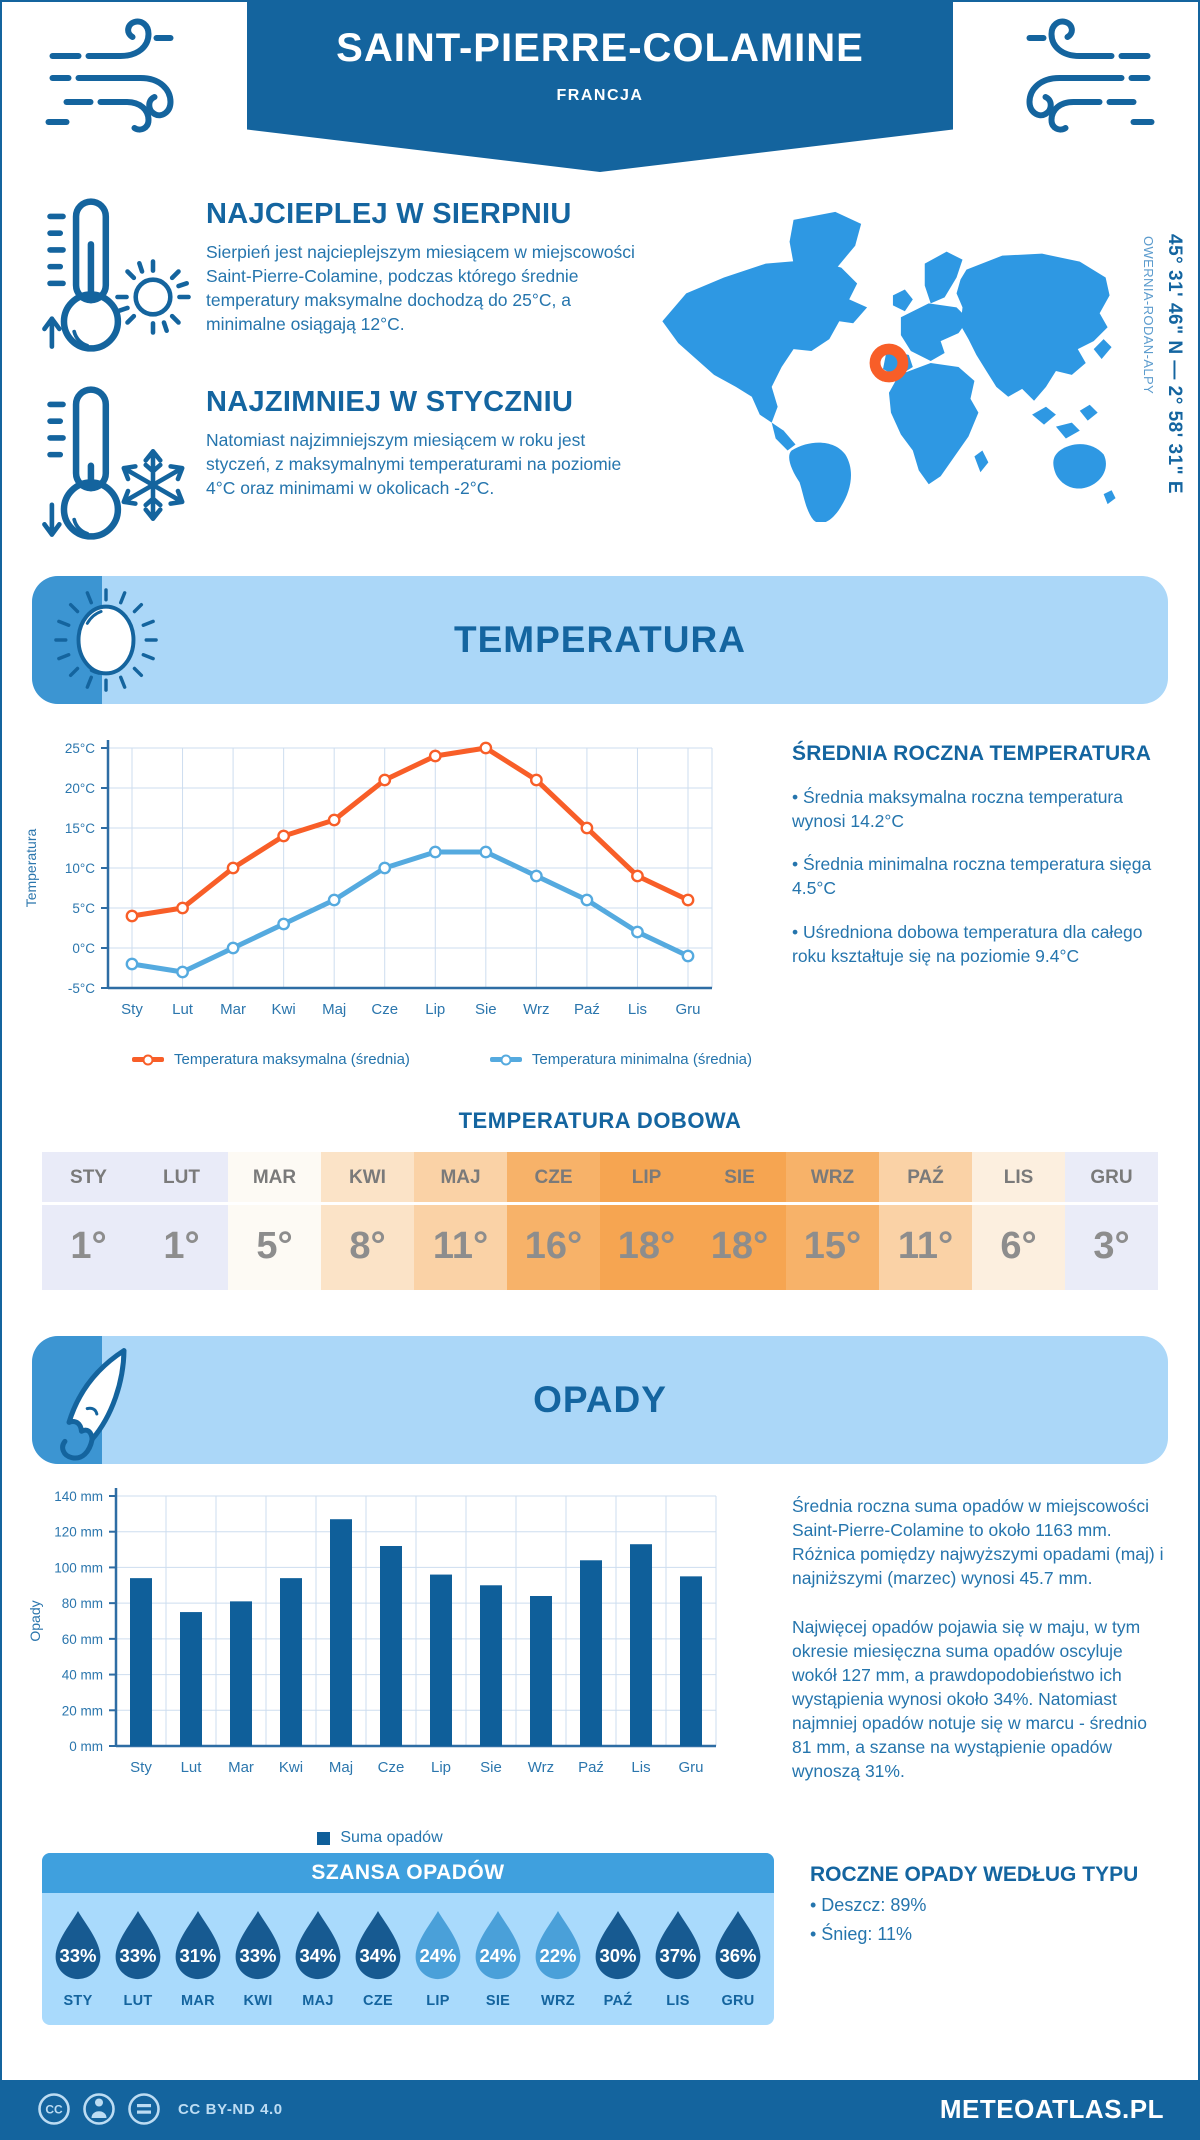 This screenshot has width=1200, height=2140. What do you see at coordinates (600, 87) in the screenshot?
I see `title-banner: SAINT-PIERRE-COLAMINE FRANCJA` at bounding box center [600, 87].